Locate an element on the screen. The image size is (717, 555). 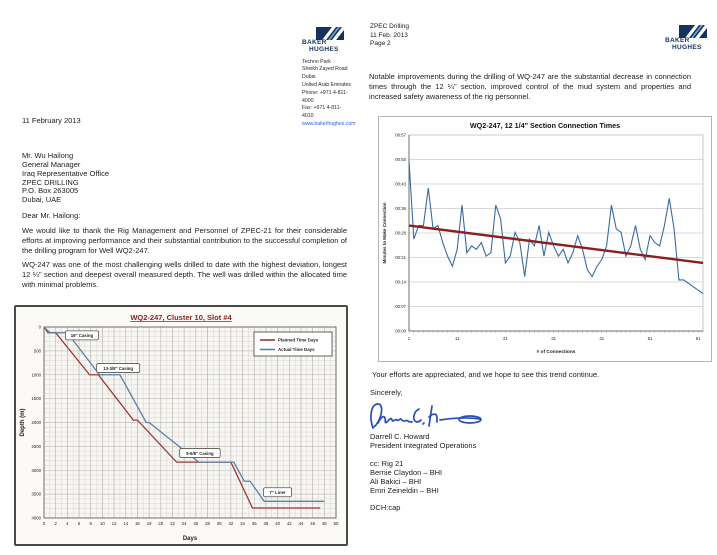
address-line: United Arab Emirates is located at coordinates (327, 85).